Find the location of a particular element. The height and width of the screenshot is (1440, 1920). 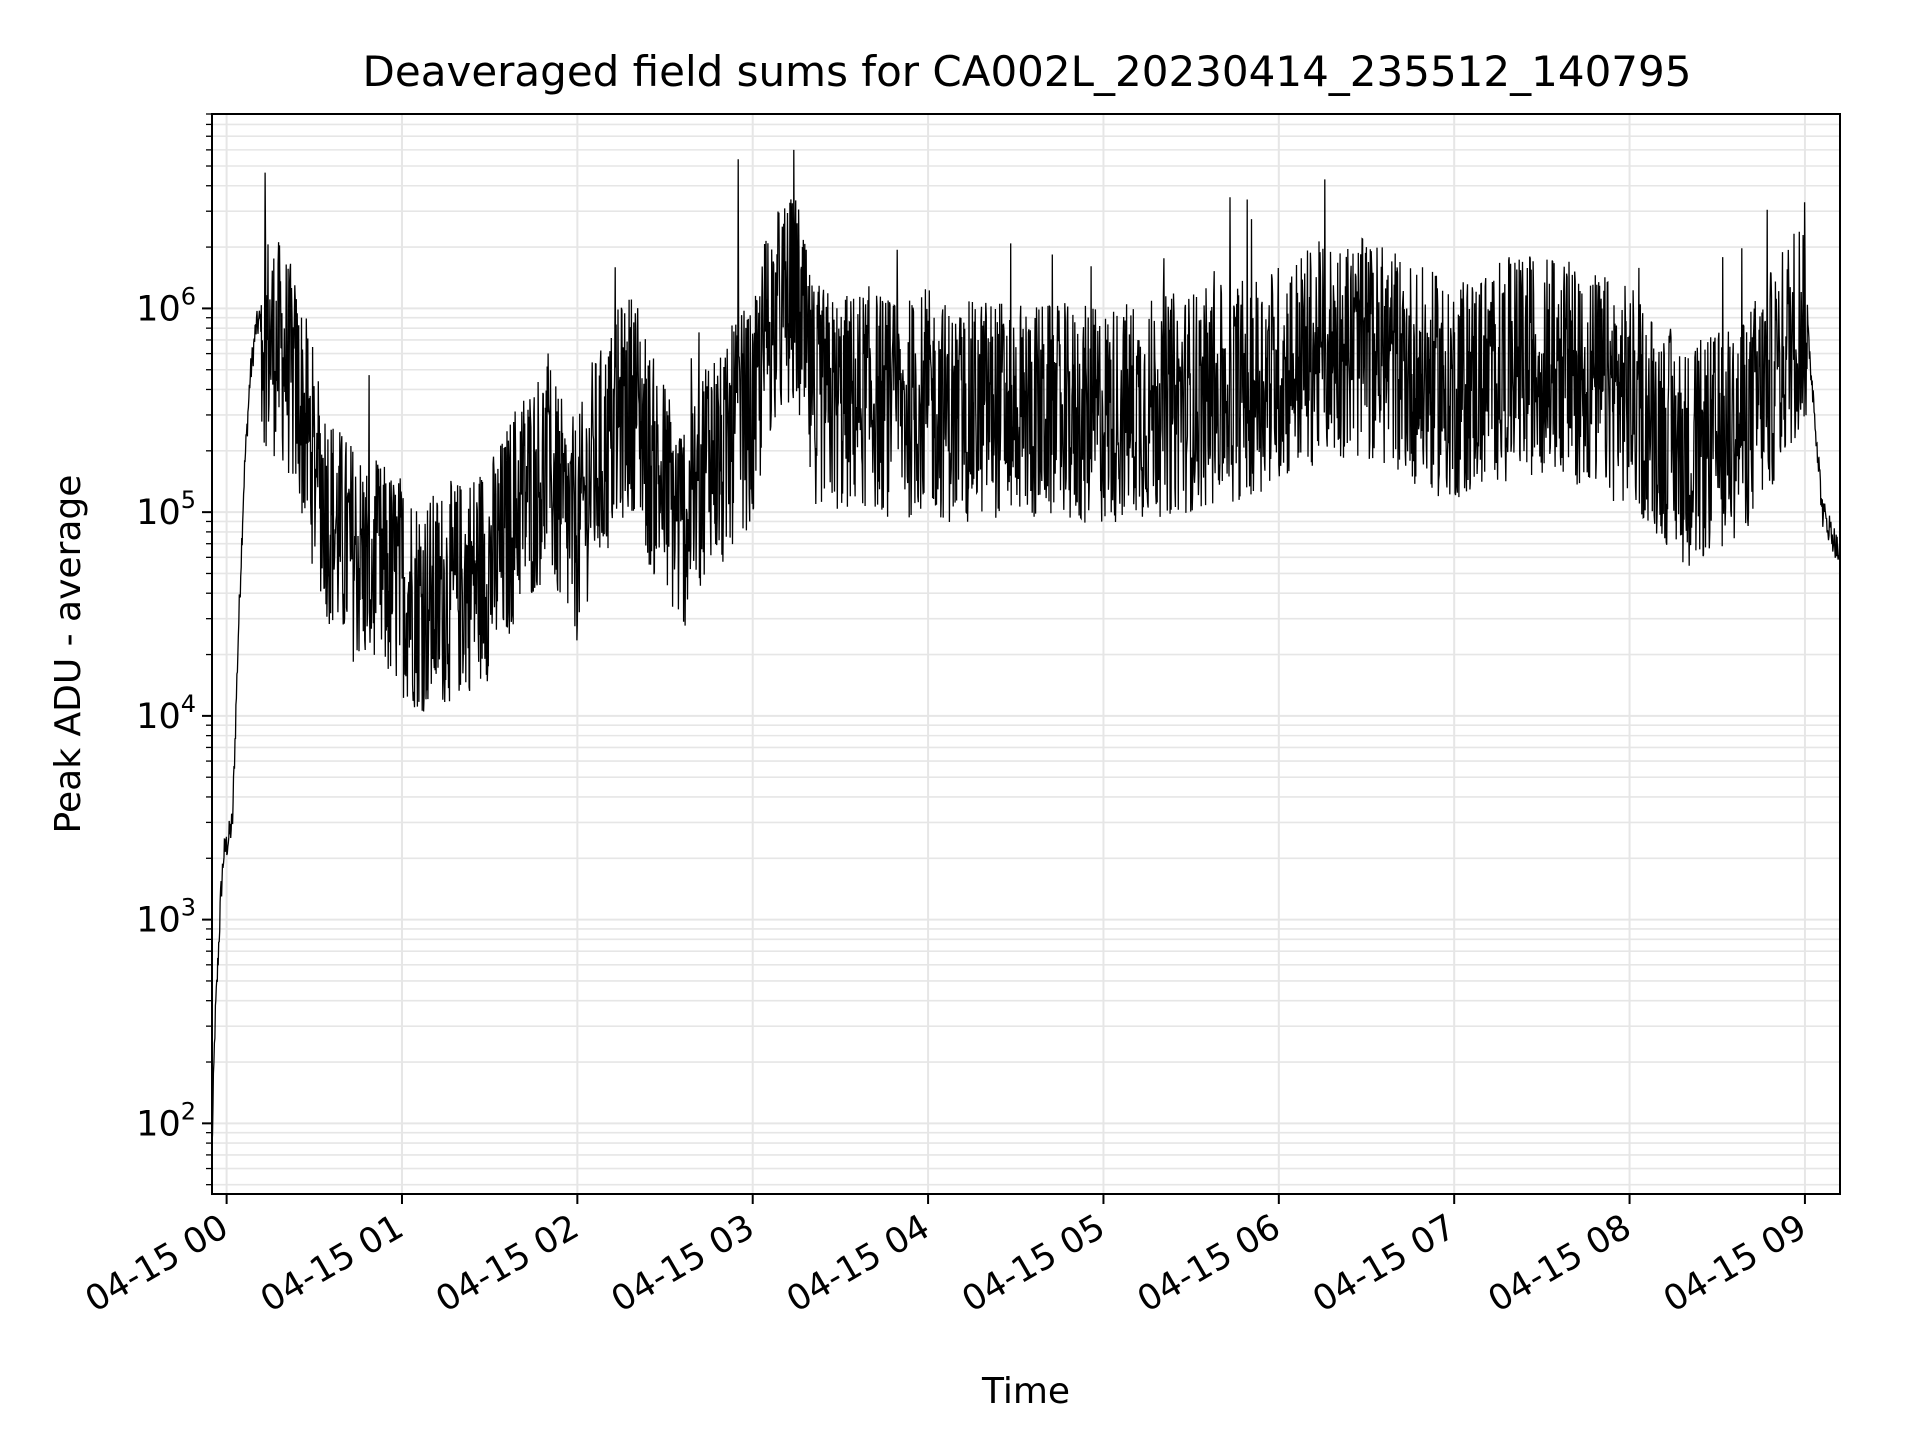

y-tick-label: 10⁶ is located at coordinates (166, 305).